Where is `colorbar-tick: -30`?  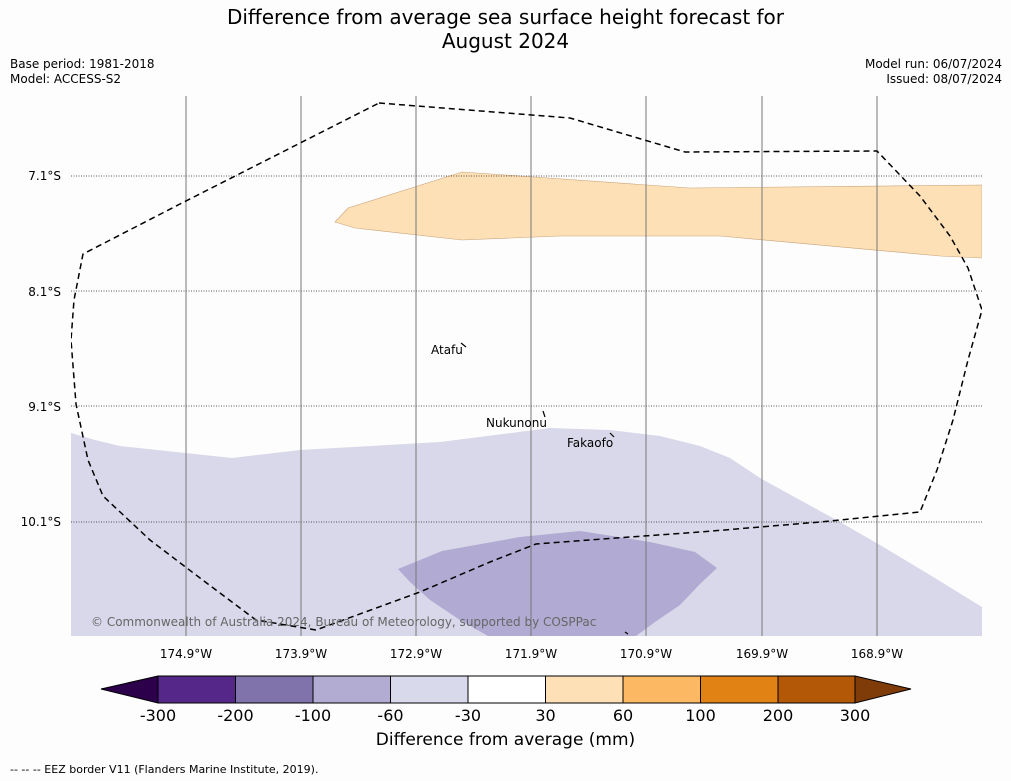
colorbar-tick: -30 is located at coordinates (468, 715).